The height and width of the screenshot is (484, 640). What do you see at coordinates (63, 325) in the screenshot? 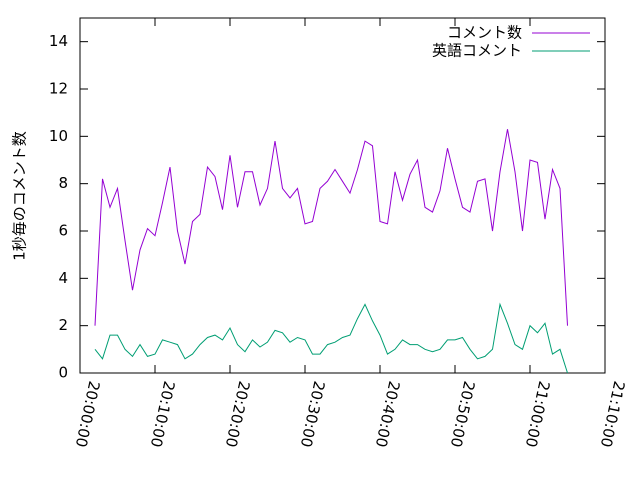
I see `y-tick-label: 2` at bounding box center [63, 325].